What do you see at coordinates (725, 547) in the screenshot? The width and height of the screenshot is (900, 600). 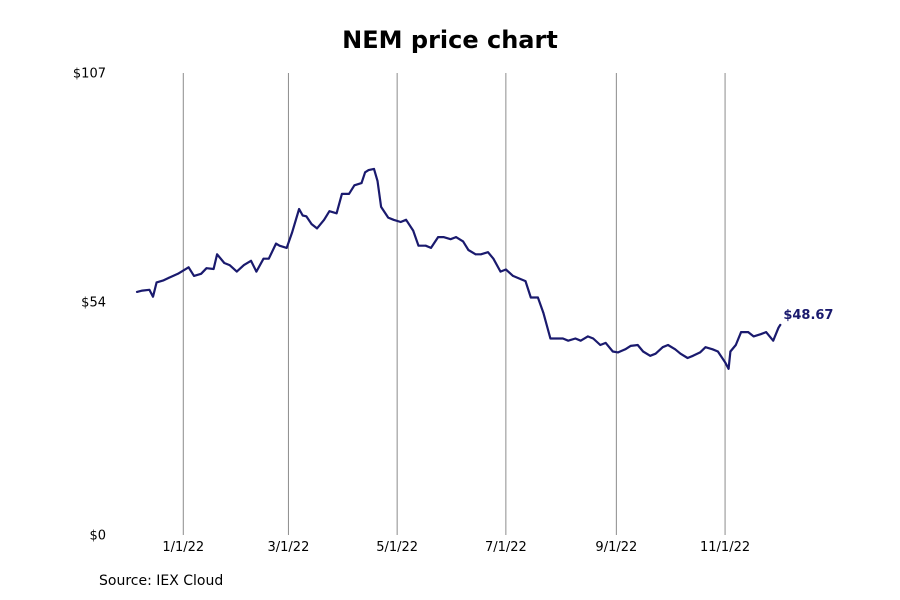 I see `x-tick-label: 11/1/22` at bounding box center [725, 547].